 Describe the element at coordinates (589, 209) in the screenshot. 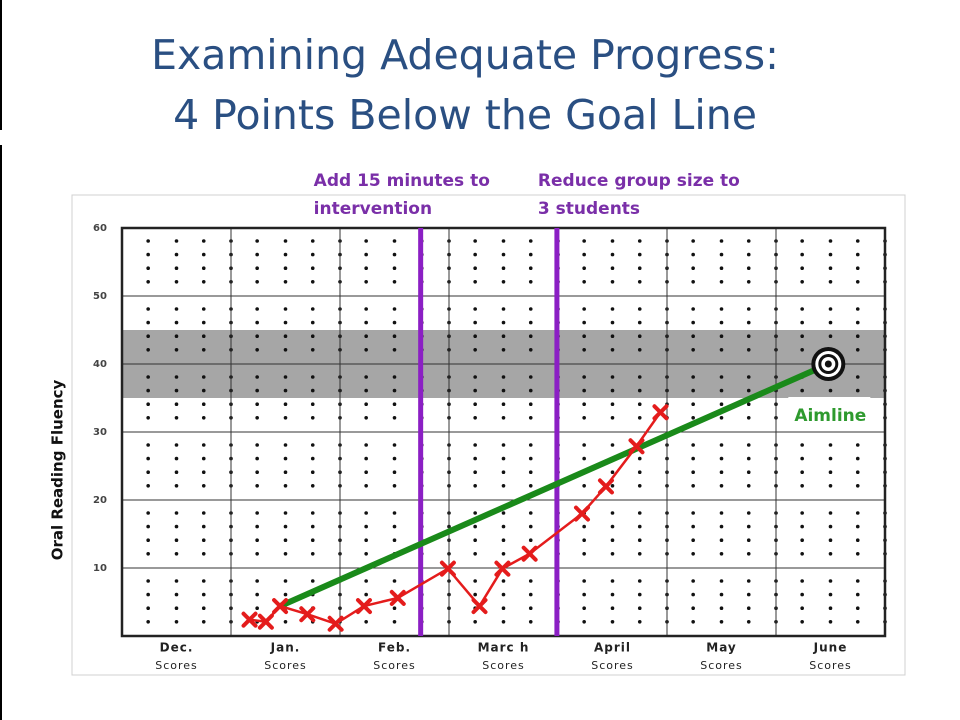

I see `intervention-label: 3 students` at that location.